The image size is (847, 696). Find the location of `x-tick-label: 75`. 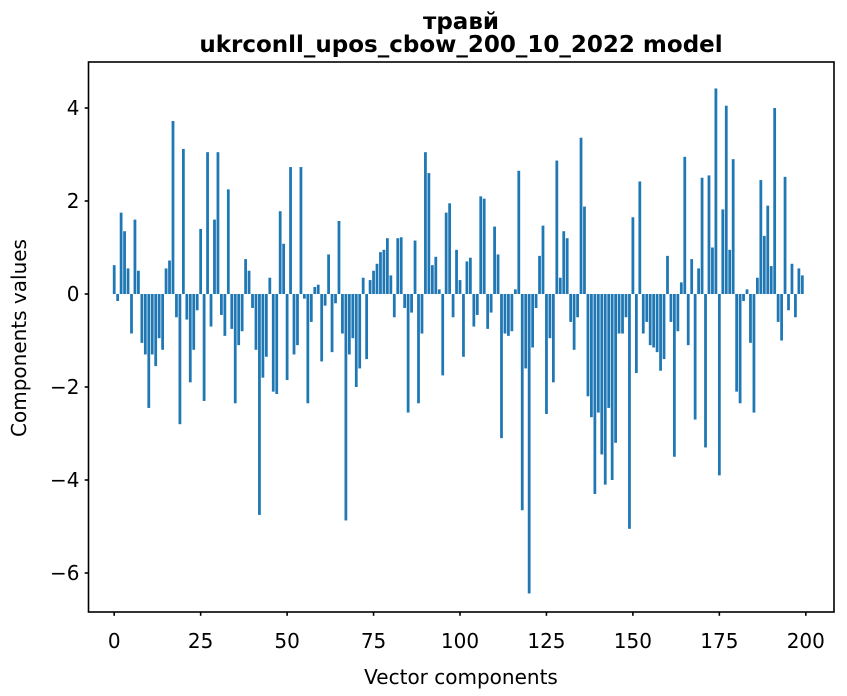

x-tick-label: 75 is located at coordinates (373, 641).